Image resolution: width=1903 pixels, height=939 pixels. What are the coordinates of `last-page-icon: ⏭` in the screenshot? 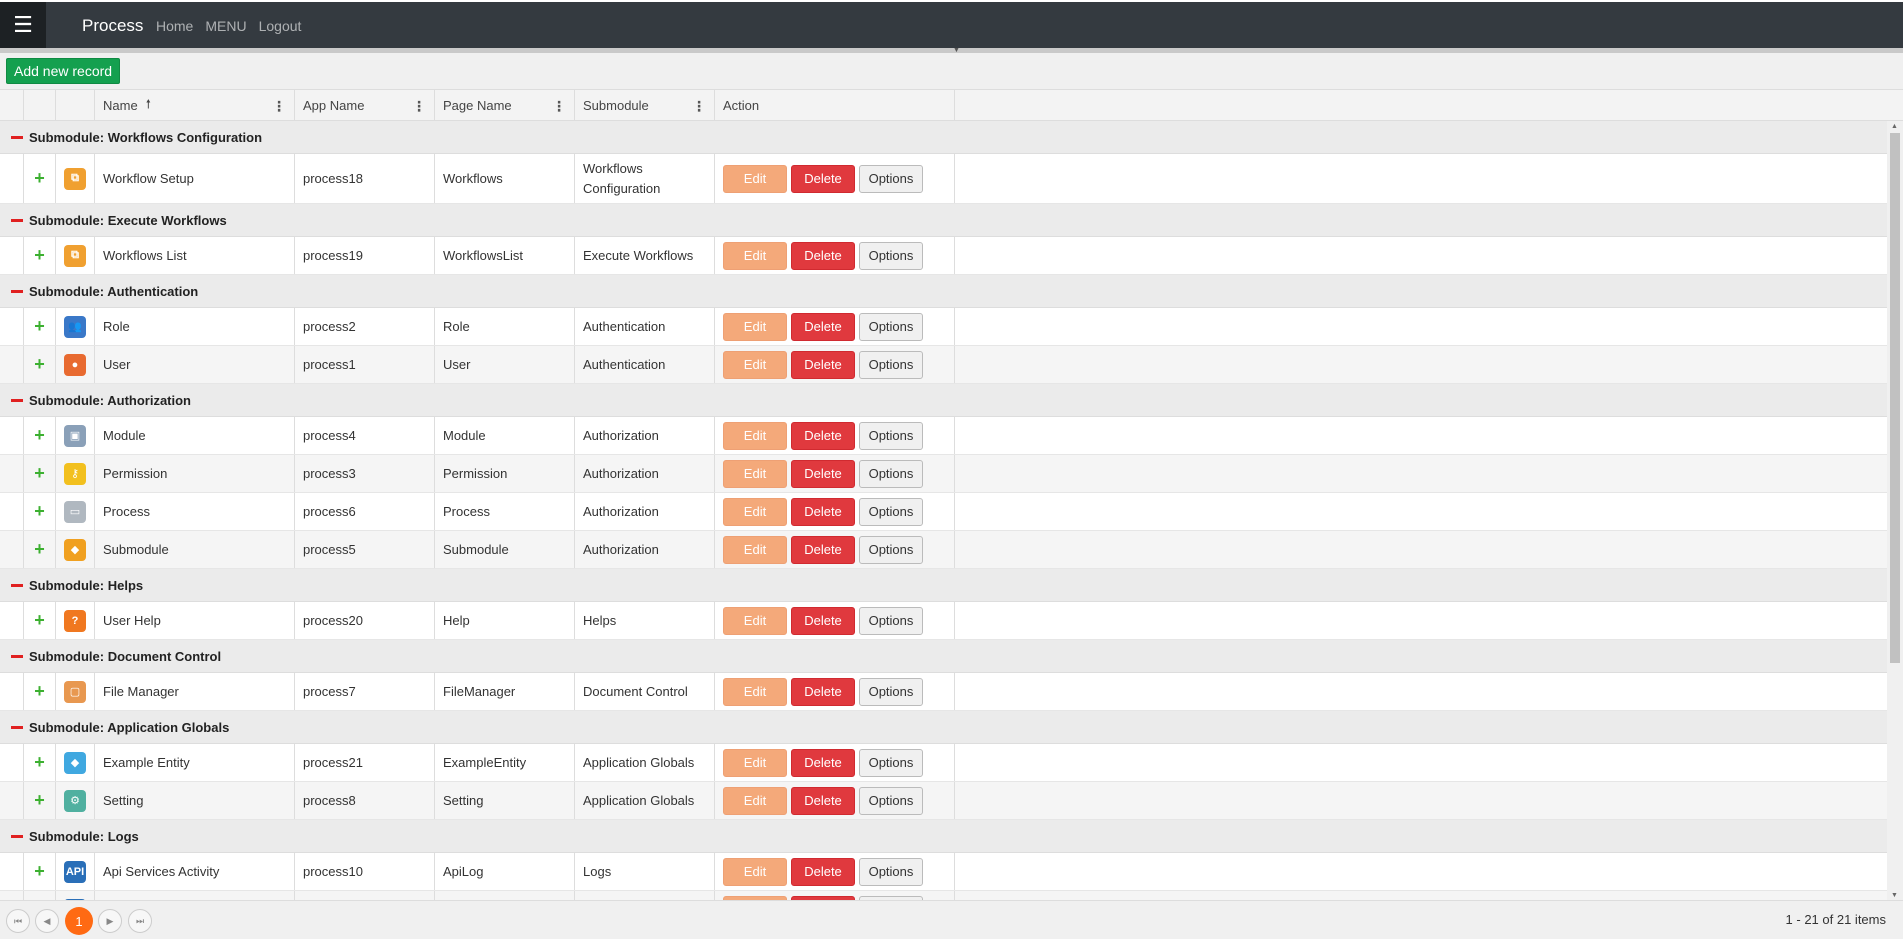 It's located at (140, 921).